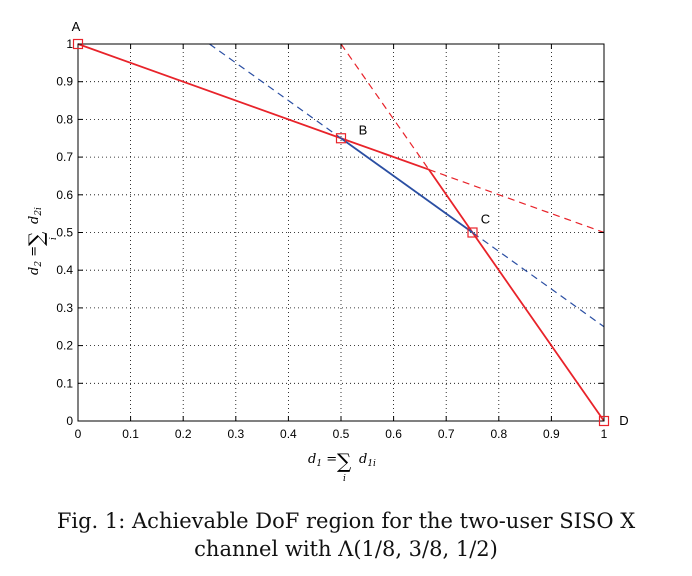 The height and width of the screenshot is (576, 692). I want to click on x-tick-label: 0.5, so click(341, 434).